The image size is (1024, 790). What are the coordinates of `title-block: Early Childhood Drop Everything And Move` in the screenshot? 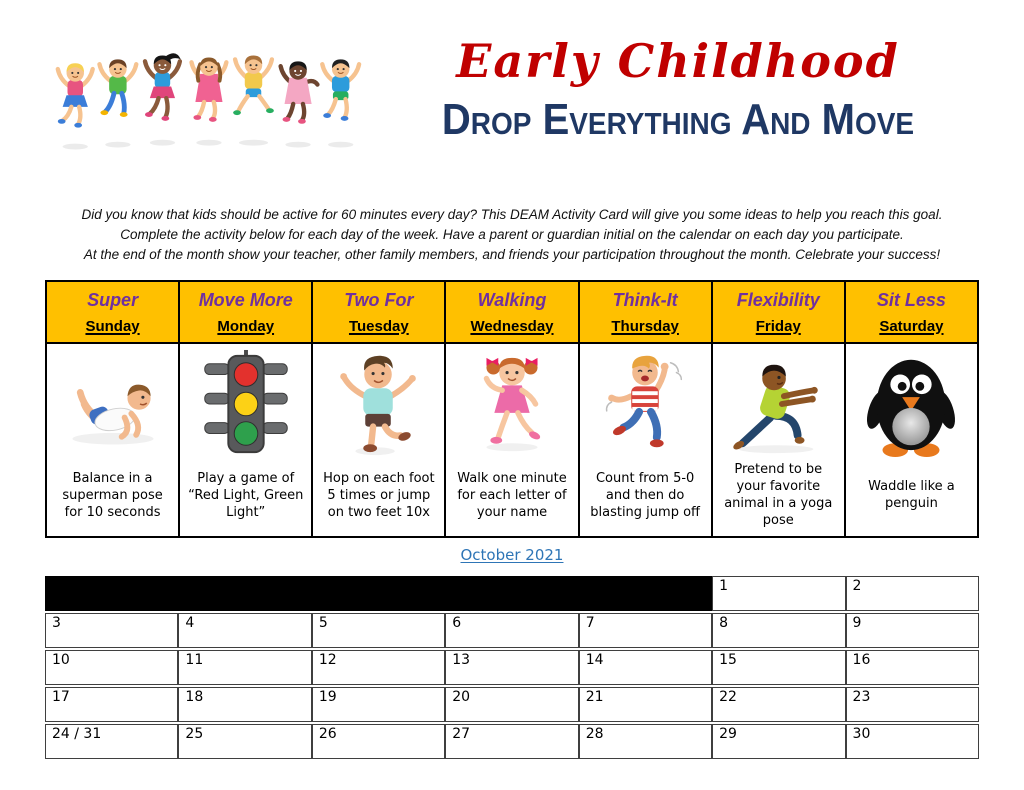 It's located at (678, 89).